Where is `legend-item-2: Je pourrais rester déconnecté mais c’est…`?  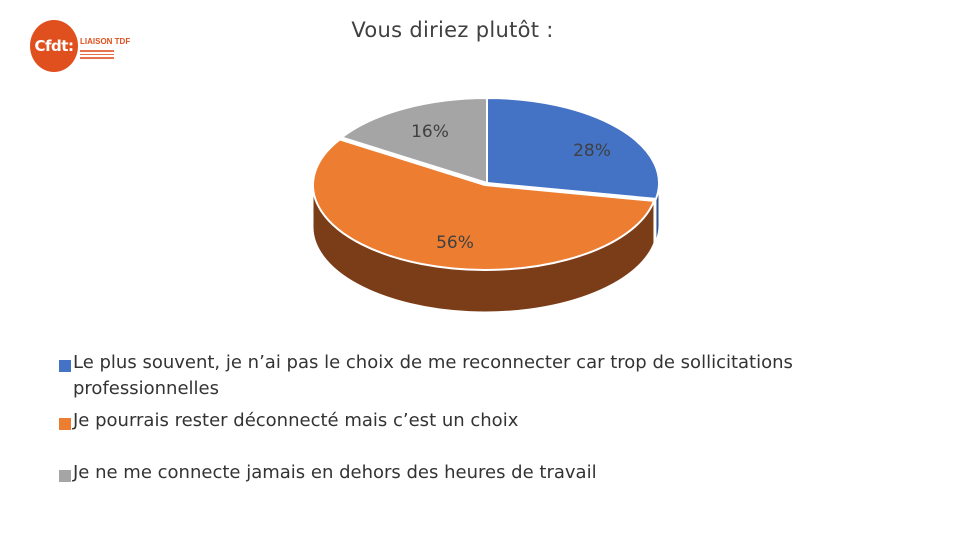
legend-item-2: Je pourrais rester déconnecté mais c’est… is located at coordinates (468, 421).